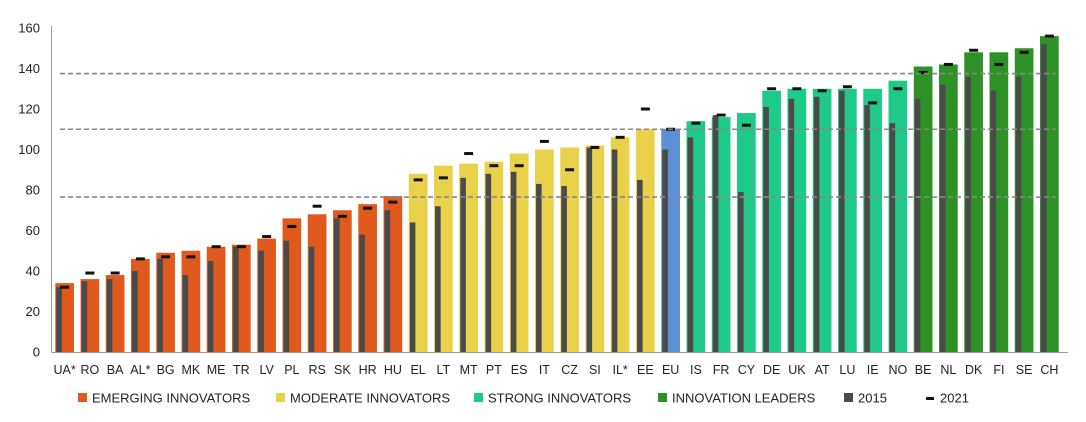 The image size is (1086, 422). What do you see at coordinates (873, 103) in the screenshot?
I see `mark-2021-ie` at bounding box center [873, 103].